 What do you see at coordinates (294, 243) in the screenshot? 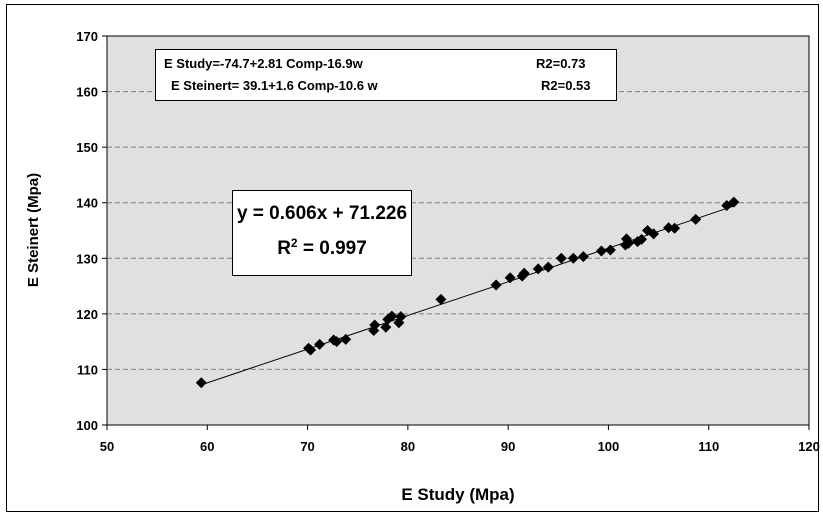
I see `r-superscript: 2` at bounding box center [294, 243].